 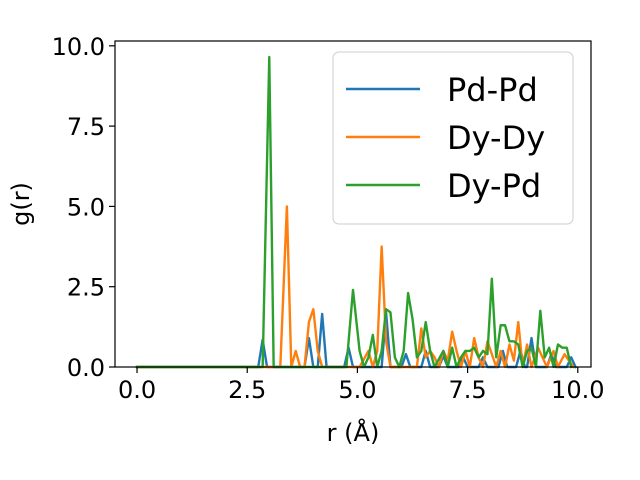 What do you see at coordinates (492, 90) in the screenshot?
I see `legend-label-pd-pd: Pd-Pd` at bounding box center [492, 90].